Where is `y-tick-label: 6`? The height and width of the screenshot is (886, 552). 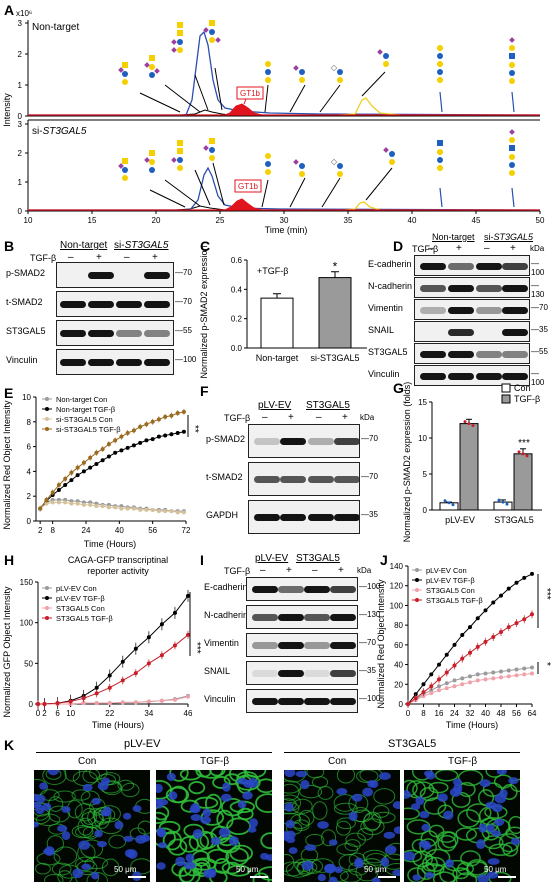
y-tick-label: 6 is located at coordinates (29, 447).